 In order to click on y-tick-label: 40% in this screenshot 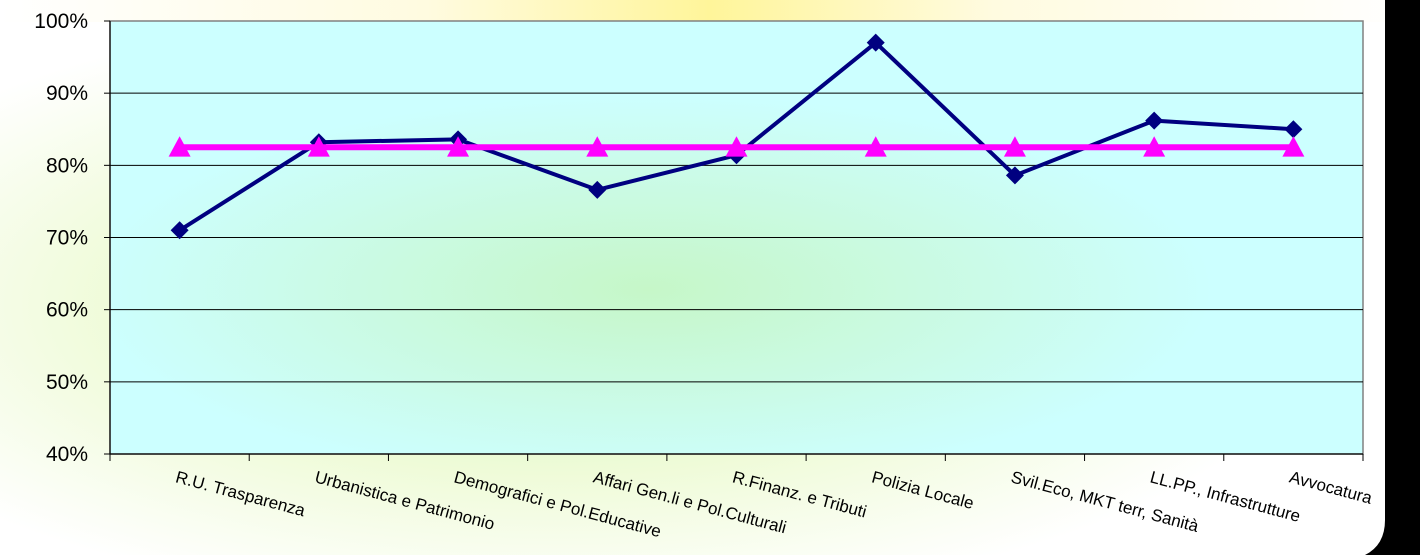, I will do `click(67, 454)`.